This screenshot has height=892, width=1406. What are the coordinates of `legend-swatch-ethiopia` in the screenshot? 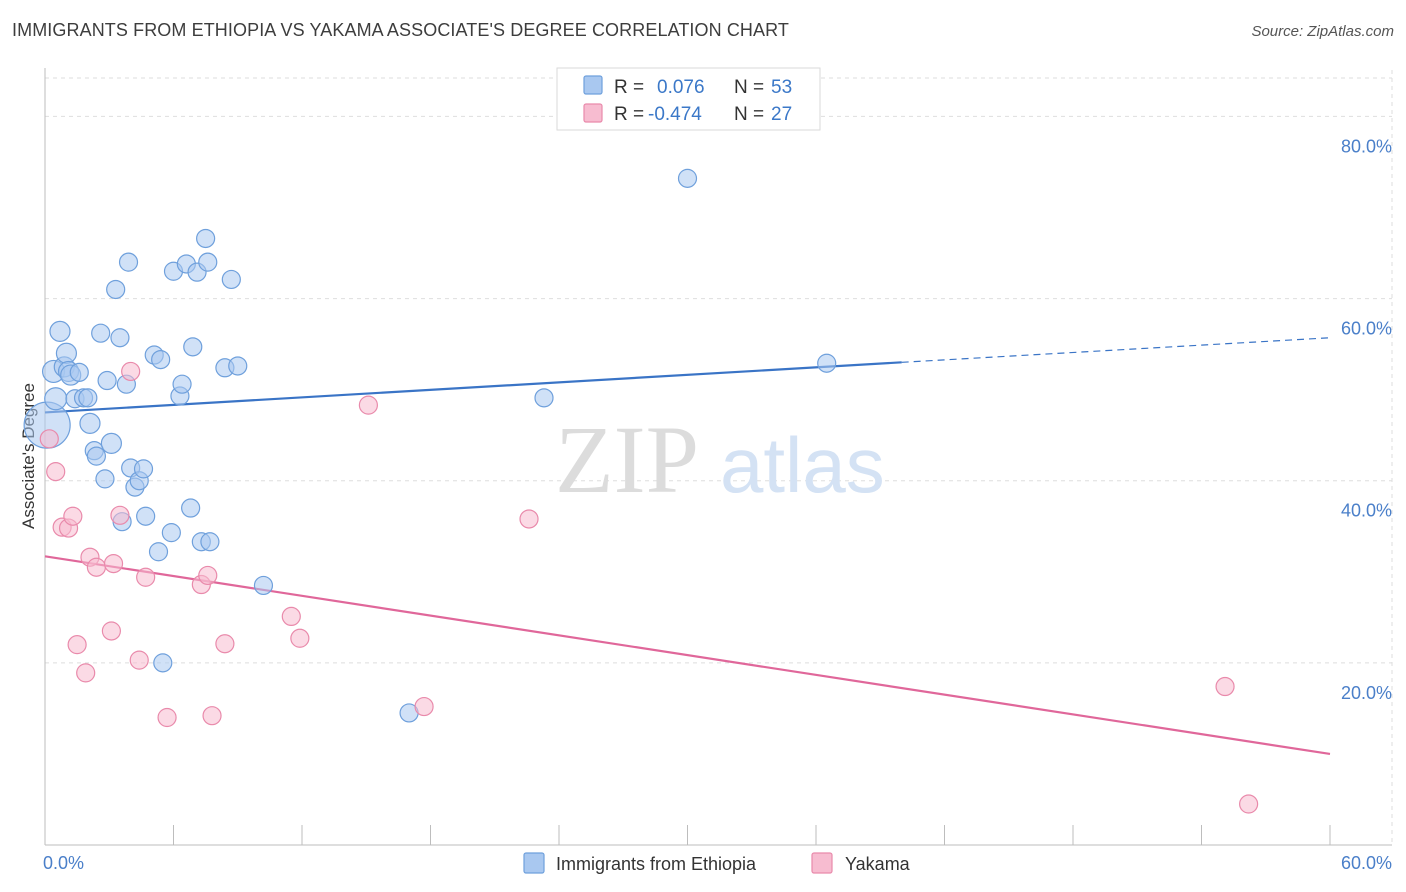 It's located at (534, 863).